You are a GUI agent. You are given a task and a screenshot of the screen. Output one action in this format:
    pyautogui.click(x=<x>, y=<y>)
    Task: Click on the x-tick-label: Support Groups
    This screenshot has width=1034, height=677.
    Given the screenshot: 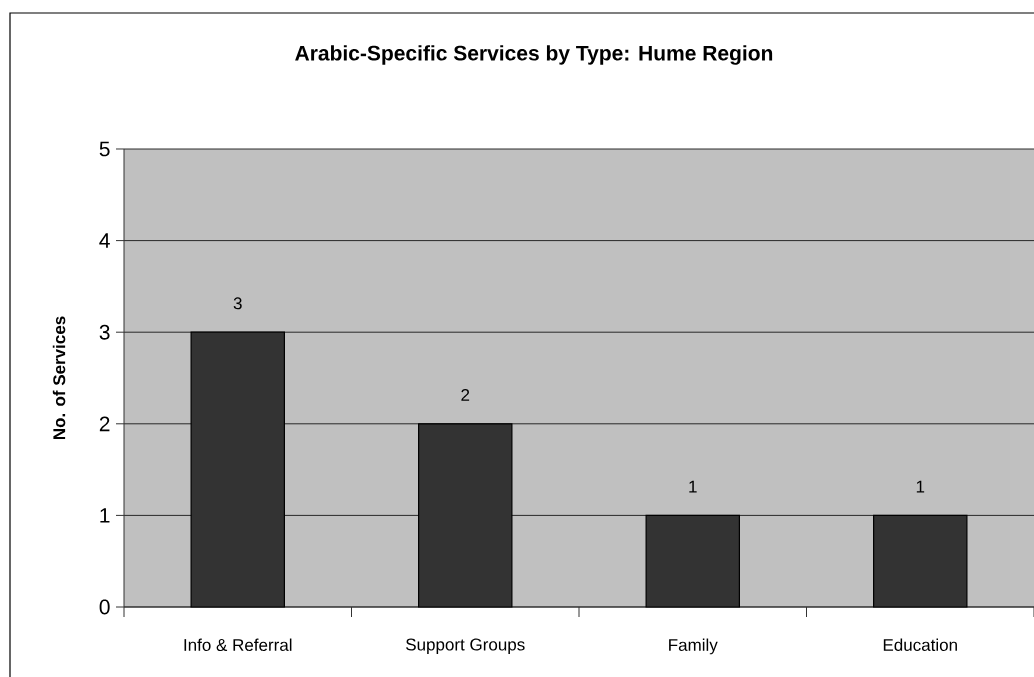 What is the action you would take?
    pyautogui.click(x=465, y=646)
    